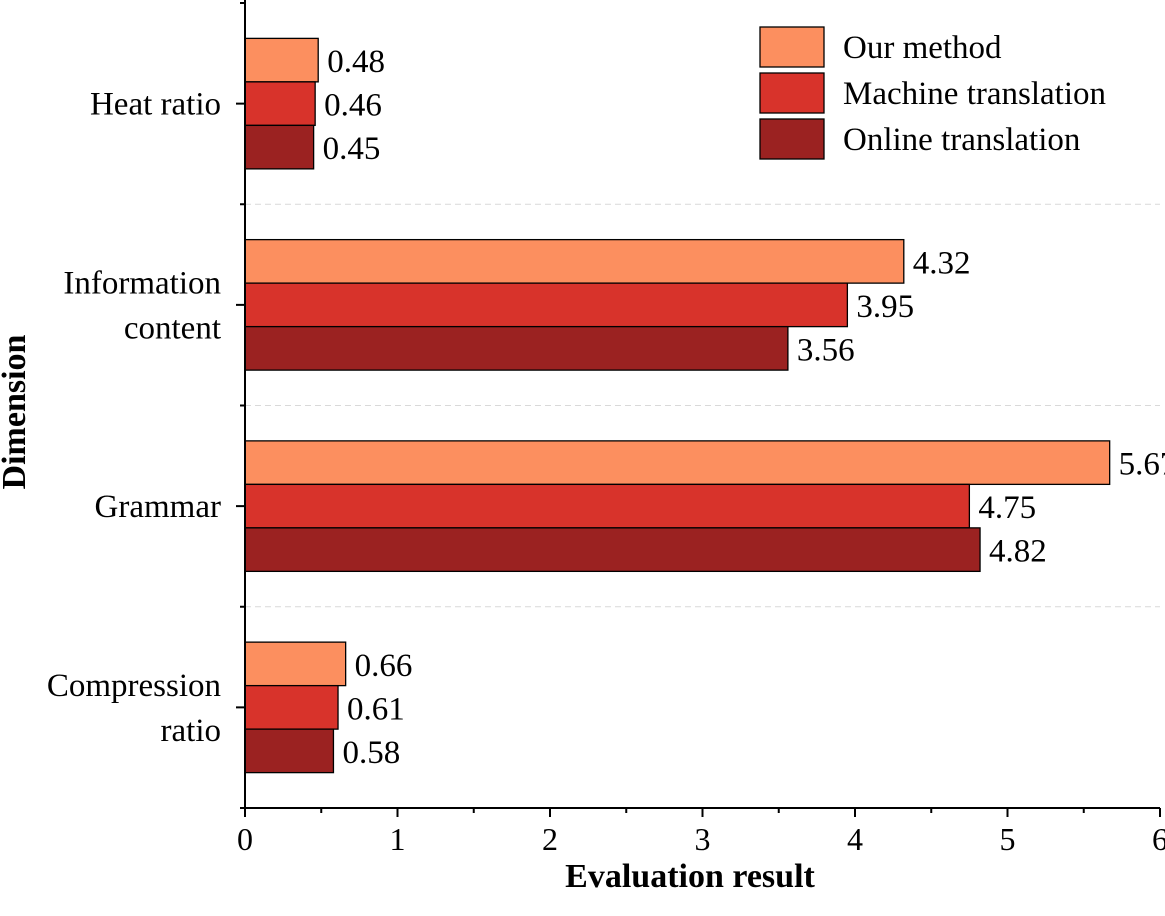  What do you see at coordinates (134, 708) in the screenshot?
I see `category-label: Compression ratio` at bounding box center [134, 708].